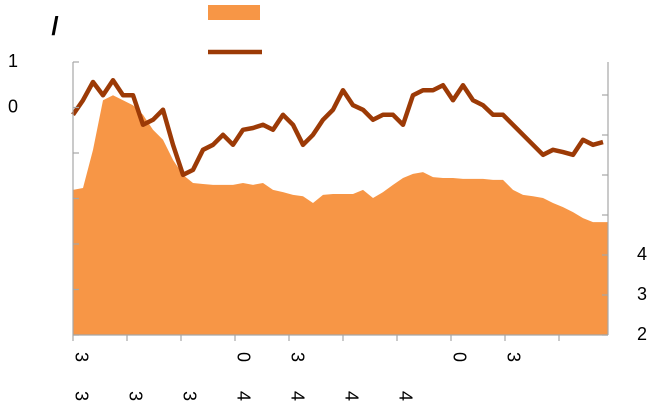 The image size is (652, 412). Describe the element at coordinates (642, 334) in the screenshot. I see `y2-tick-label: 2` at that location.